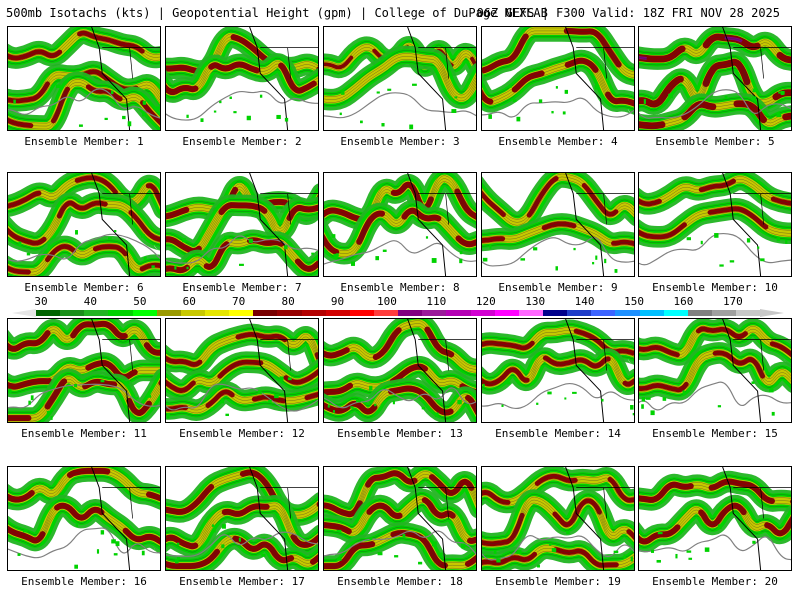 Image resolution: width=800 pixels, height=600 pixels. What do you see at coordinates (84, 141) in the screenshot?
I see `member-label: Ensemble Member: 1` at bounding box center [84, 141].